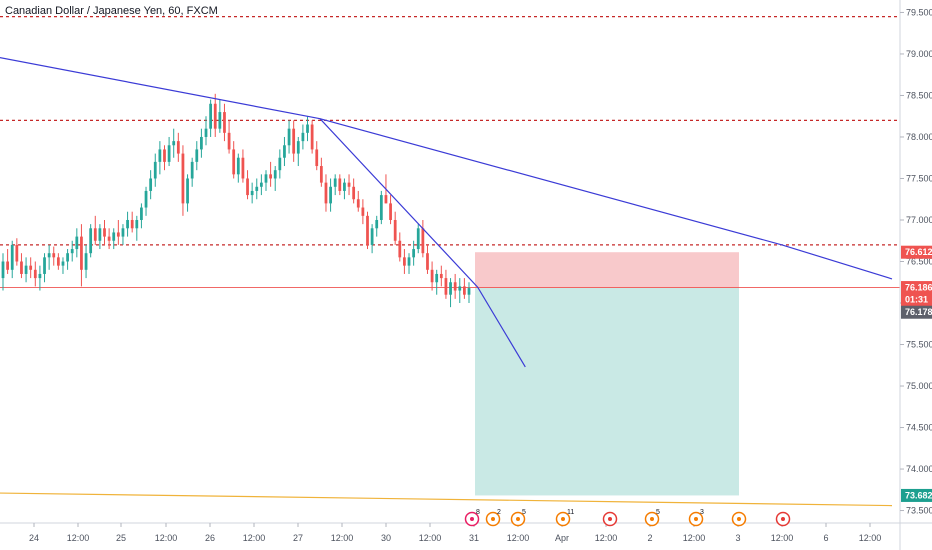 The width and height of the screenshot is (932, 550). What do you see at coordinates (919, 386) in the screenshot?
I see `y-tick-label: 75.000` at bounding box center [919, 386].